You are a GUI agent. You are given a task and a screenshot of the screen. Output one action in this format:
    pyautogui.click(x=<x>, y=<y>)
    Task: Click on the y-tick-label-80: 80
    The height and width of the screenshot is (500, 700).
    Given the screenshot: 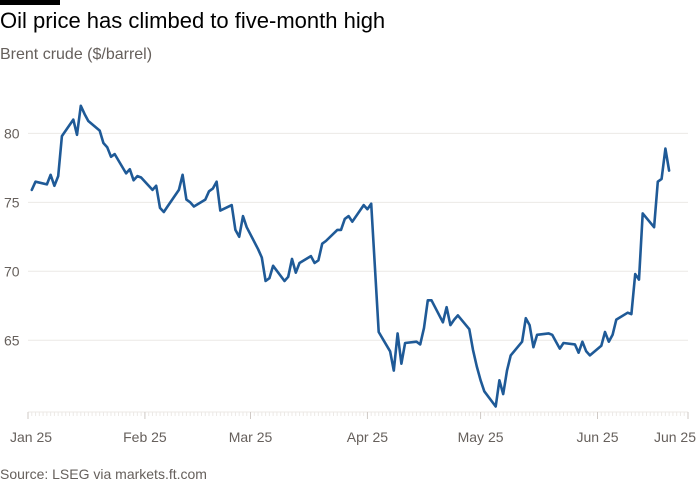 What is the action you would take?
    pyautogui.click(x=12, y=133)
    